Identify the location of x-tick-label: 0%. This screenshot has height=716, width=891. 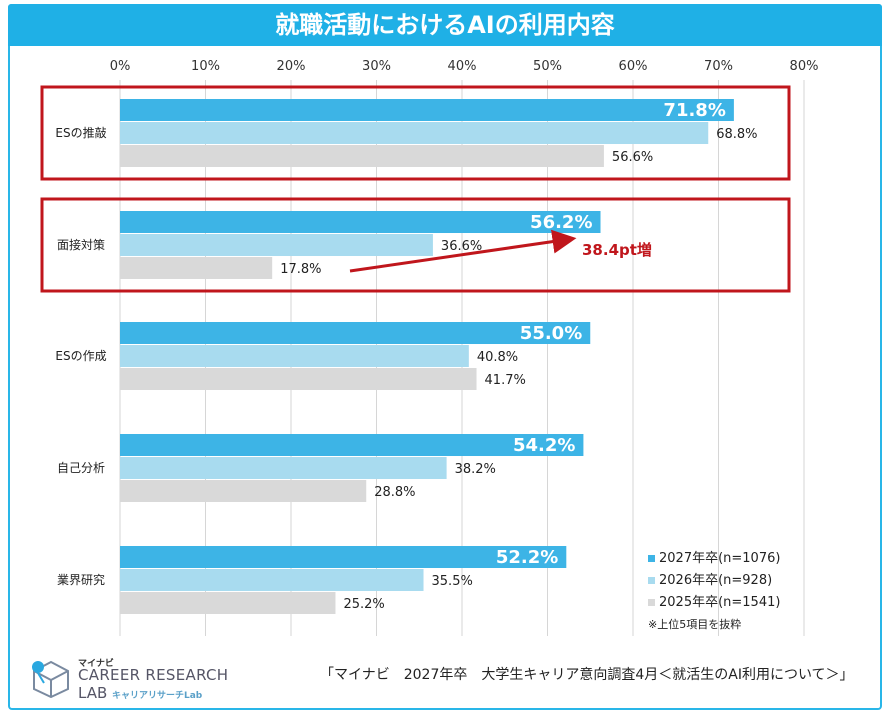
(120, 66).